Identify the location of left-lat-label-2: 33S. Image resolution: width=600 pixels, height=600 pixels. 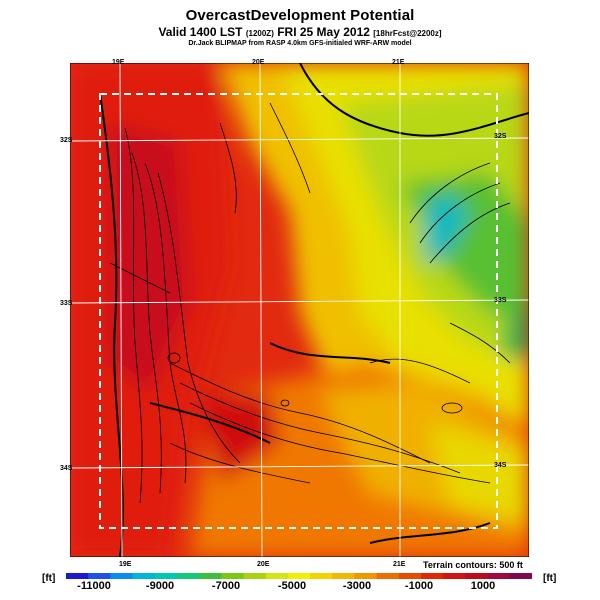
(66, 303).